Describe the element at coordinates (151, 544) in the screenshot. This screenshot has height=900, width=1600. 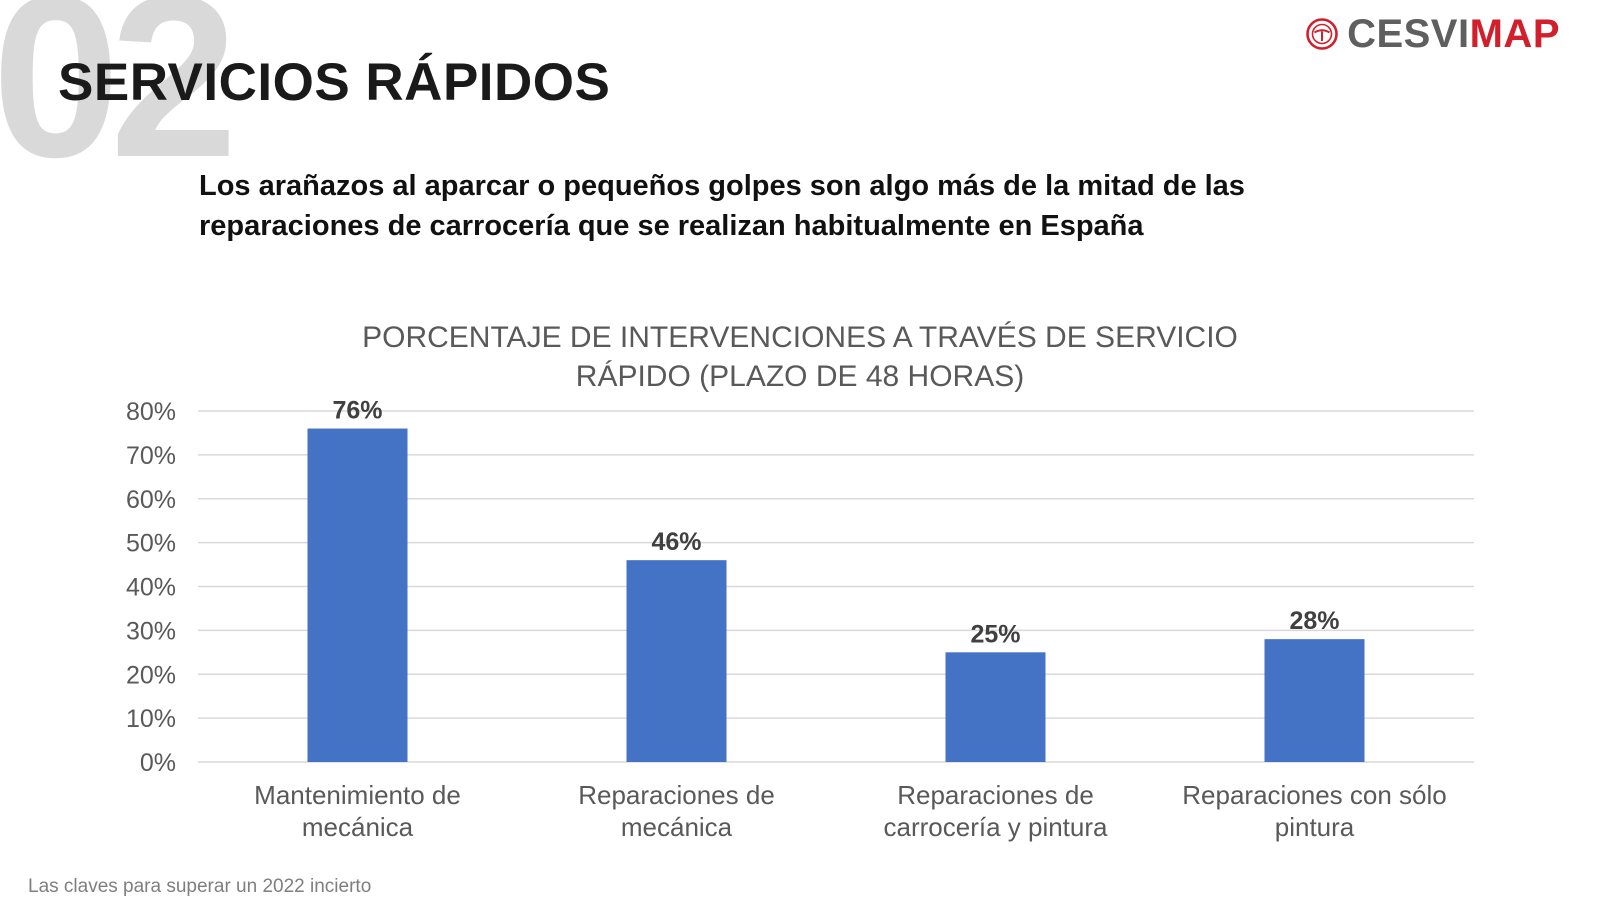
I see `y-tick-label: 50%` at that location.